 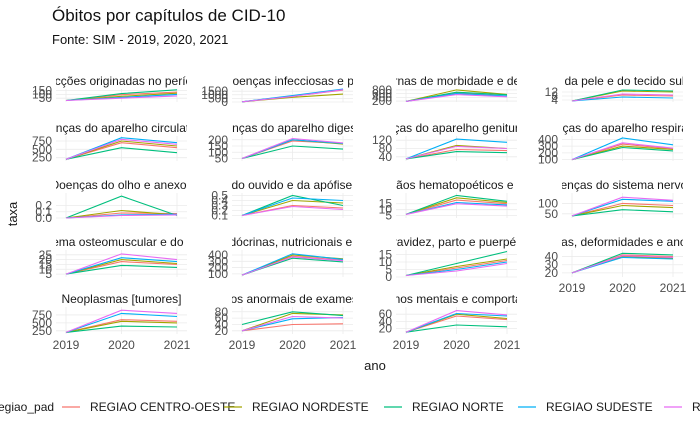 What do you see at coordinates (121, 185) in the screenshot?
I see `facet-strip-label: Doenças do olho e anexos` at bounding box center [121, 185].